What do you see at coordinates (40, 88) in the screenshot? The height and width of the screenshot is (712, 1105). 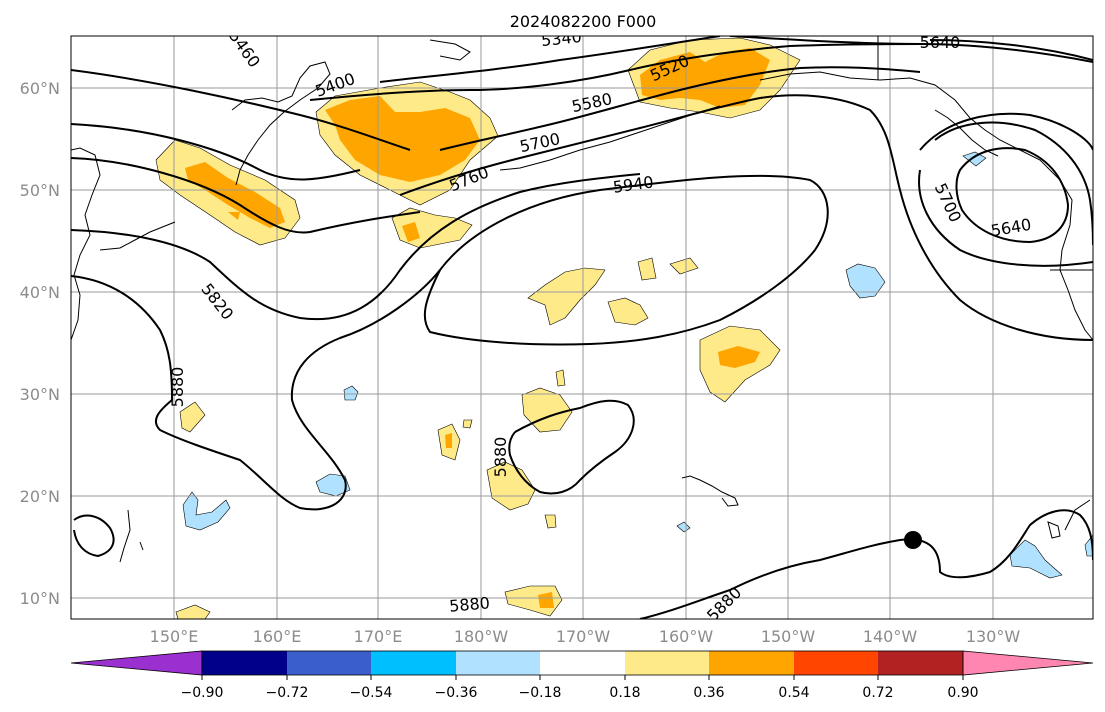 I see `lat-label: 60°N` at bounding box center [40, 88].